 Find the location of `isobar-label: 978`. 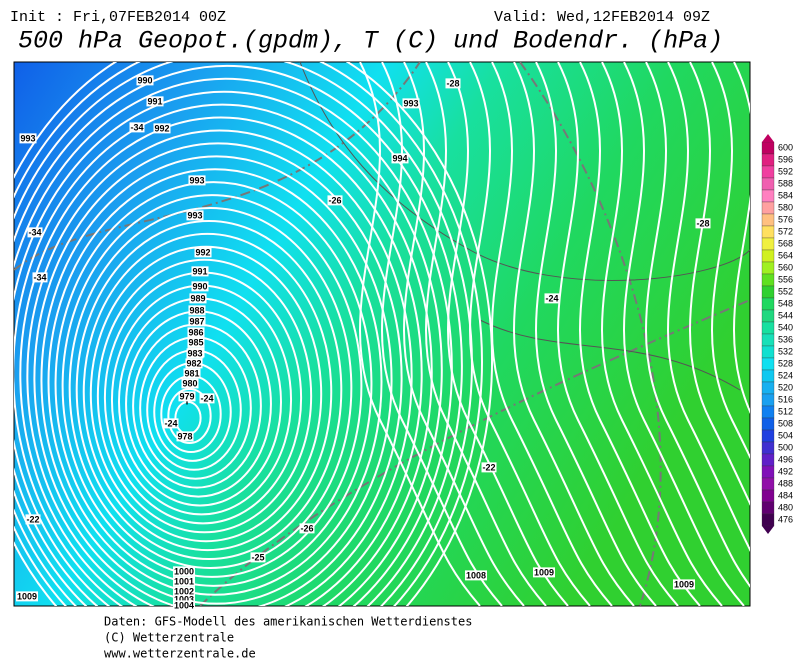

isobar-label: 978 is located at coordinates (184, 436).